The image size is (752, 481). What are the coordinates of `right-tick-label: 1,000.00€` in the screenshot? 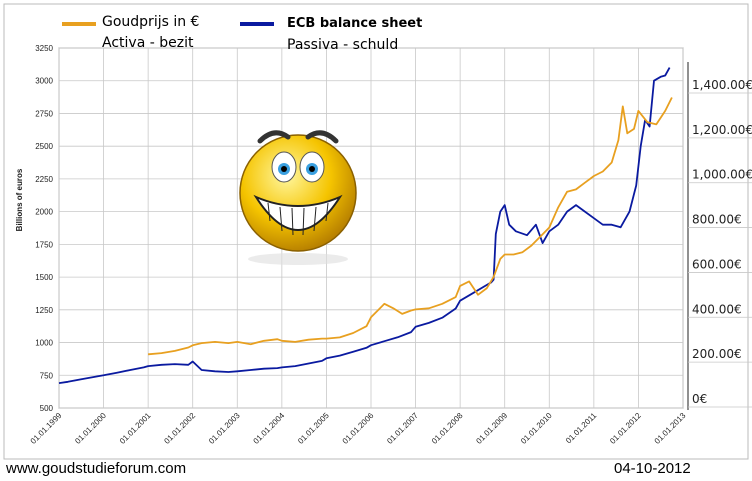 It's located at (722, 175).